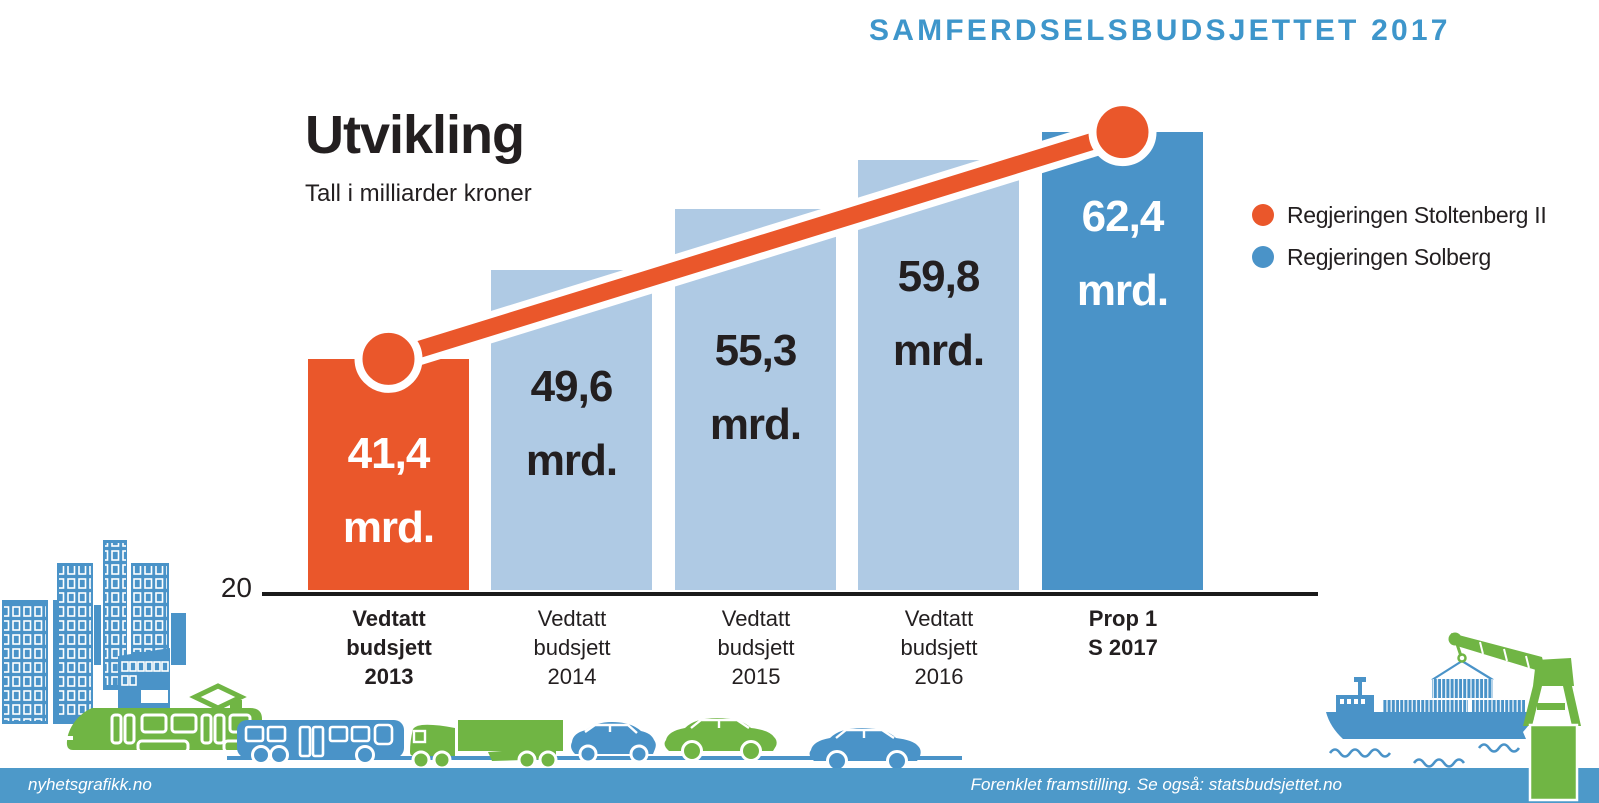 This screenshot has height=803, width=1599. I want to click on bar-2017: 62,4 mrd., so click(1122, 361).